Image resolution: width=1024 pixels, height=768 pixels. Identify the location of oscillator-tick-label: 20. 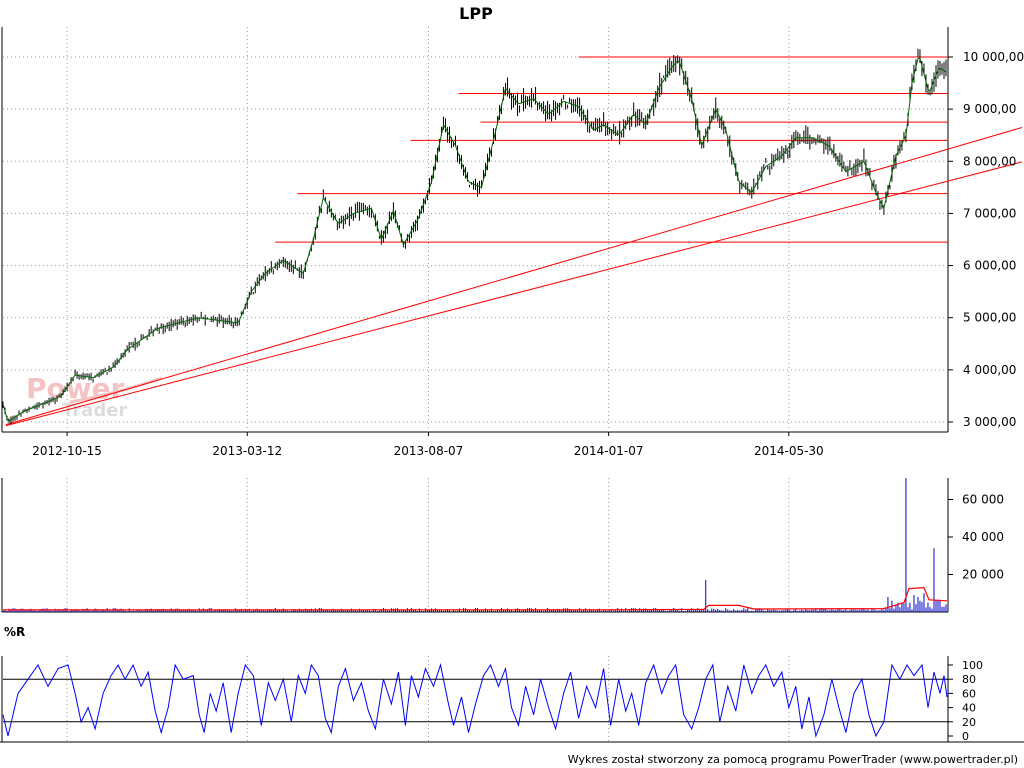
(969, 722).